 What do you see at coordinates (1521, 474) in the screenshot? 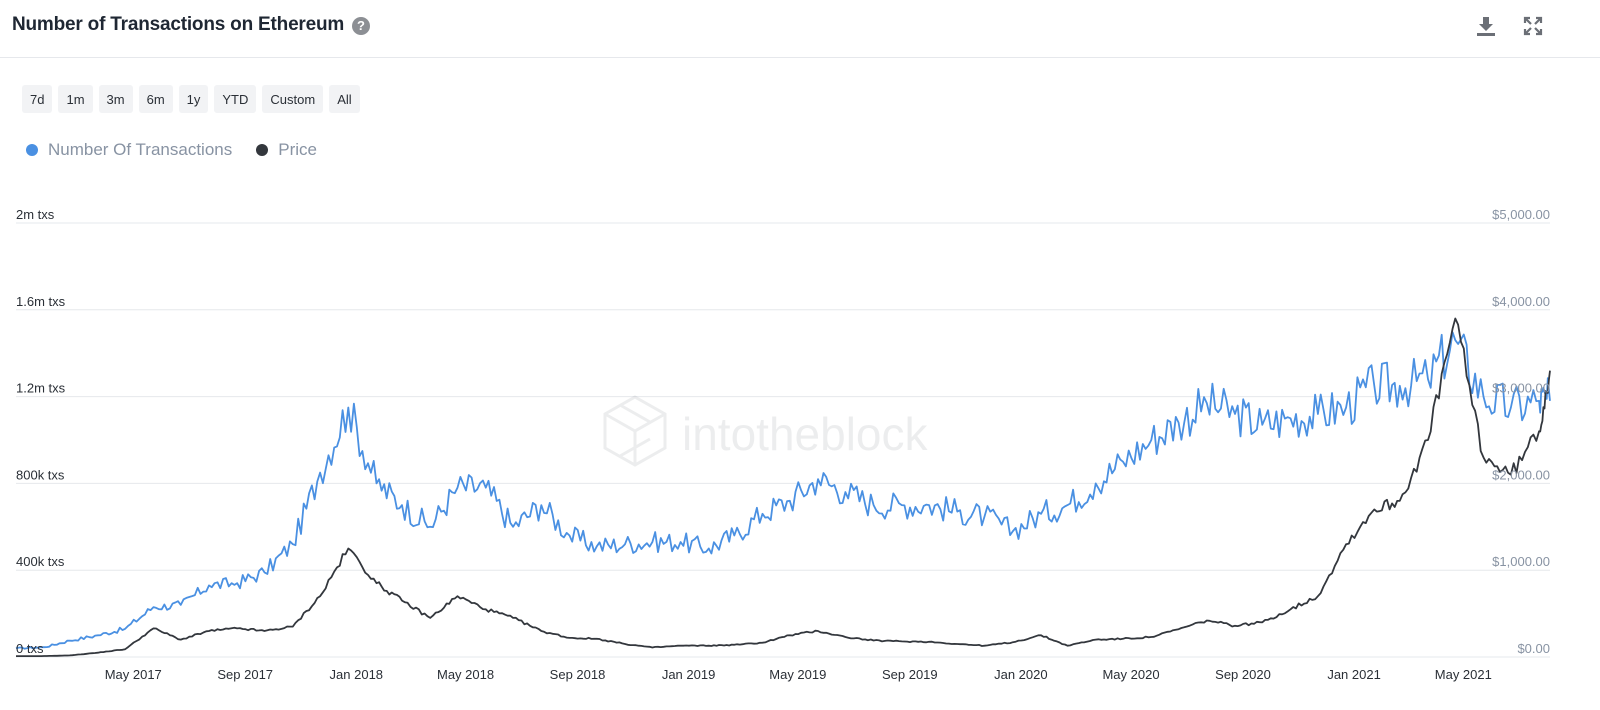
I see `right-axis-tick-label: $2,000.00` at bounding box center [1521, 474].